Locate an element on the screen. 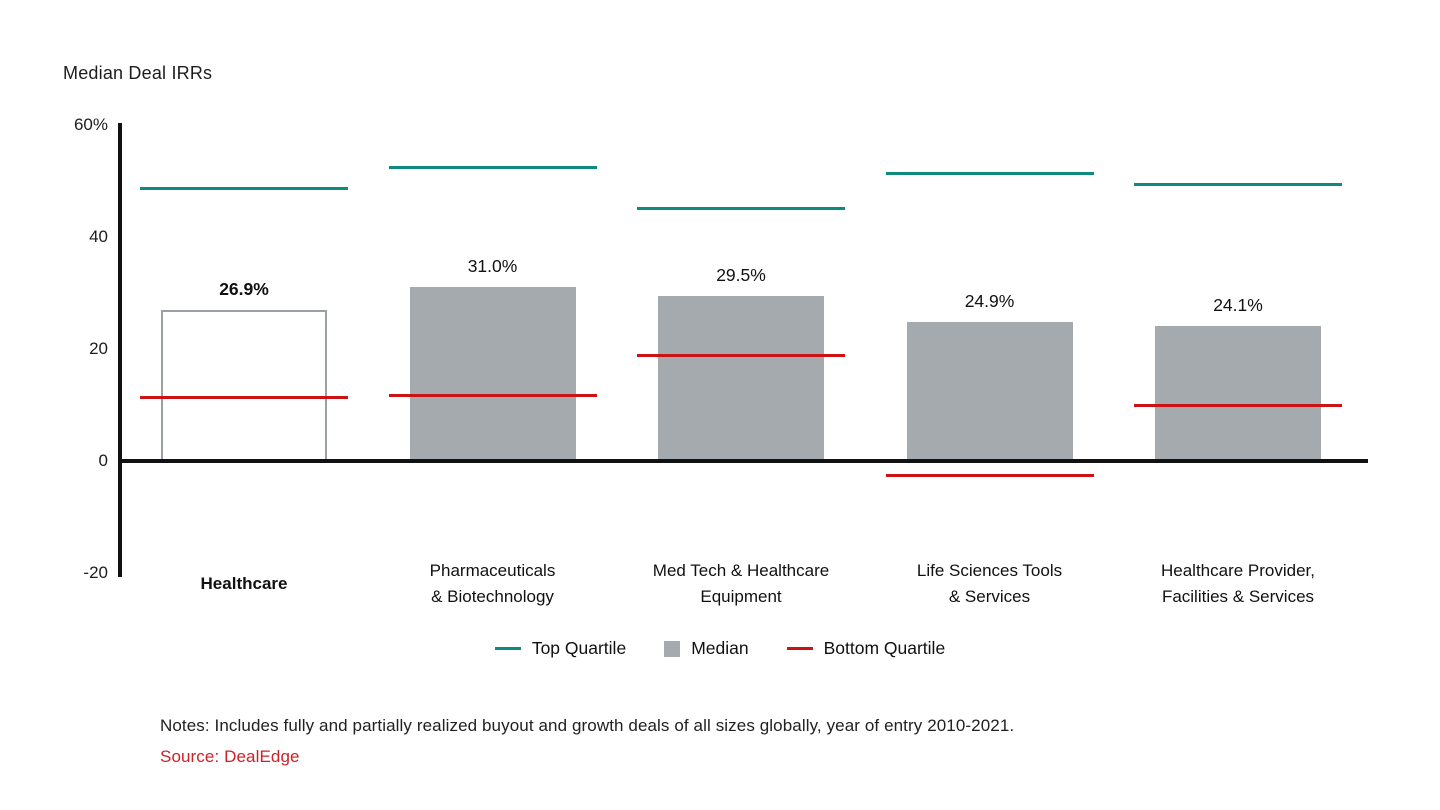 The image size is (1440, 810). legend-item-top-quartile: Top Quartile is located at coordinates (560, 648).